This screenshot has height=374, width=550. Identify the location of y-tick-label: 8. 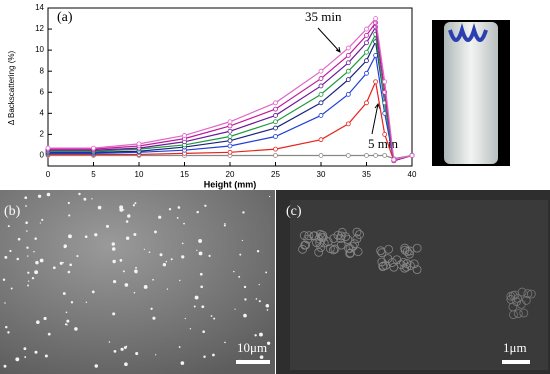
(42, 70).